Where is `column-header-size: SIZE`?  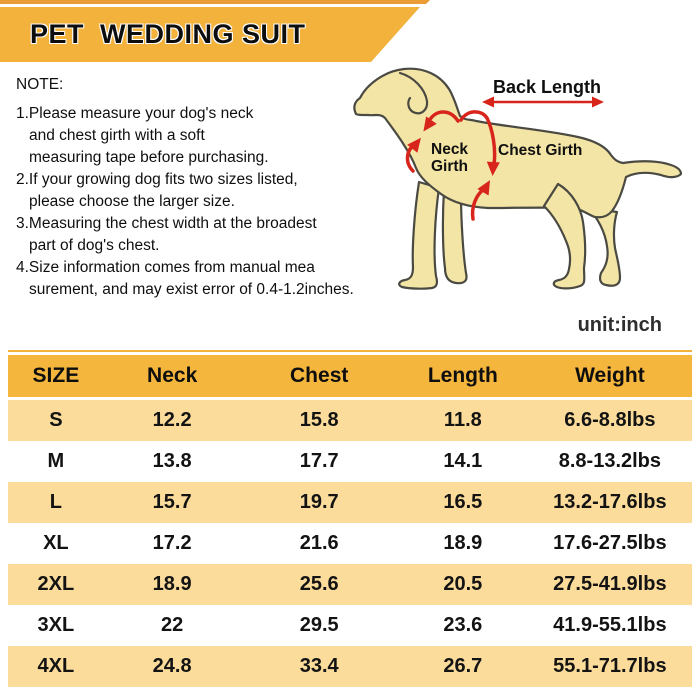
column-header-size: SIZE is located at coordinates (56, 375).